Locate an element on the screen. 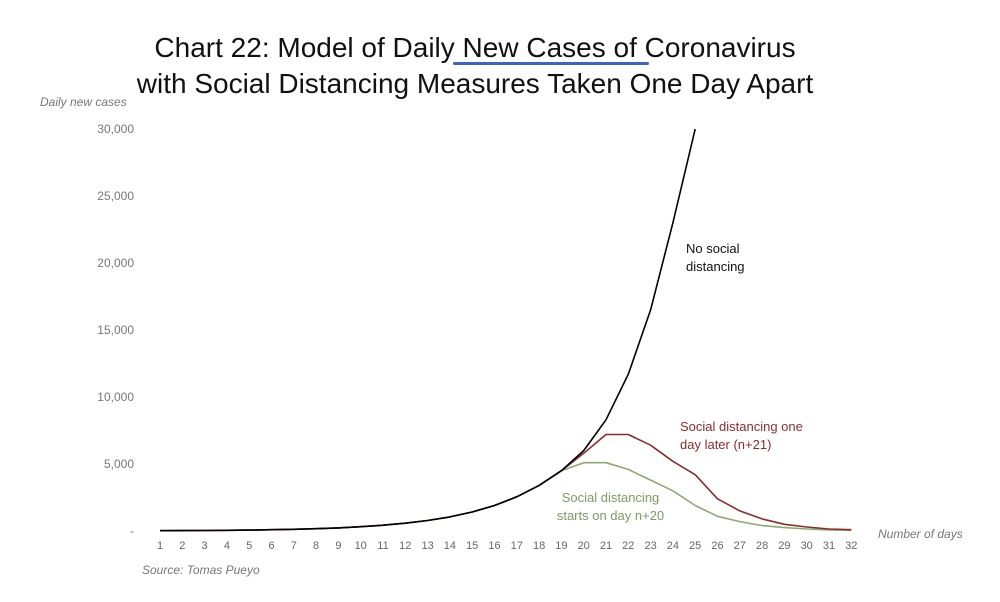  y-tick-label: 15,000 is located at coordinates (115, 330).